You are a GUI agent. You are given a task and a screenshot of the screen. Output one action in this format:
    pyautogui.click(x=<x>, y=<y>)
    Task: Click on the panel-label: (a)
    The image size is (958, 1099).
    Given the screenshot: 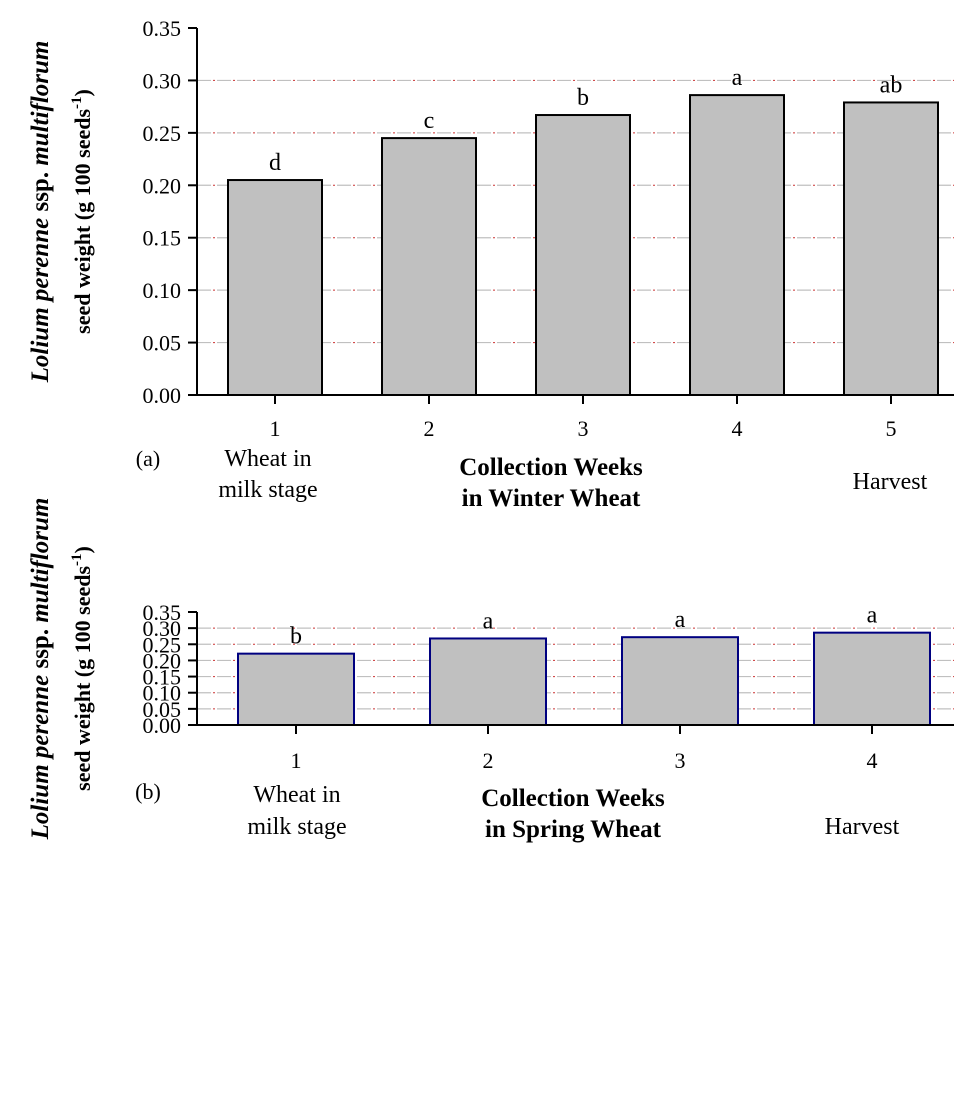 What is the action you would take?
    pyautogui.click(x=148, y=458)
    